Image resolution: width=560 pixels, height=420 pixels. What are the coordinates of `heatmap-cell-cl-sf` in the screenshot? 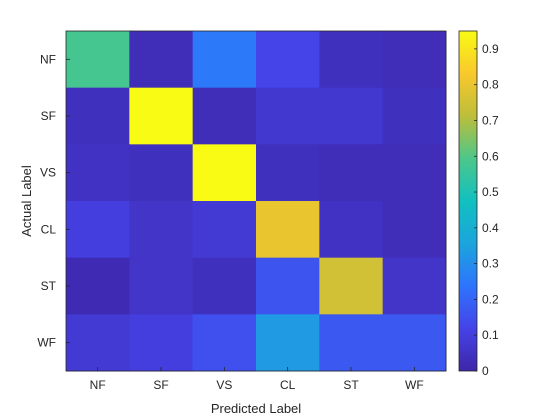 It's located at (161, 230).